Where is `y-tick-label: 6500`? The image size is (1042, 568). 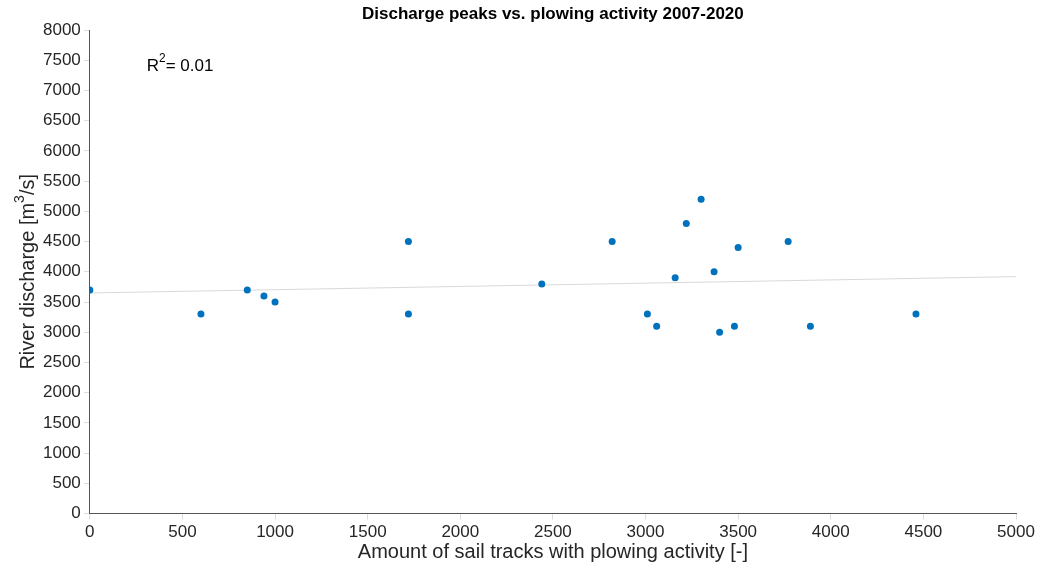
y-tick-label: 6500 is located at coordinates (61, 120).